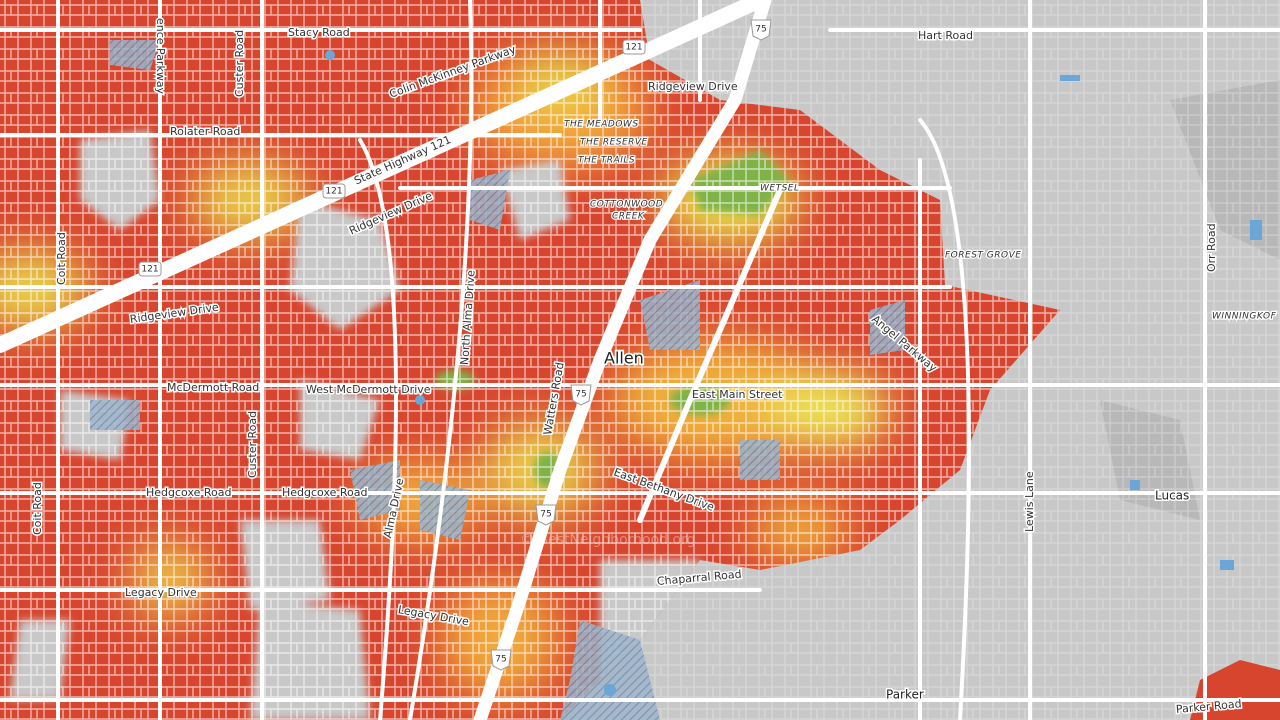 The width and height of the screenshot is (1280, 720). I want to click on road-label: Stacy Road, so click(319, 32).